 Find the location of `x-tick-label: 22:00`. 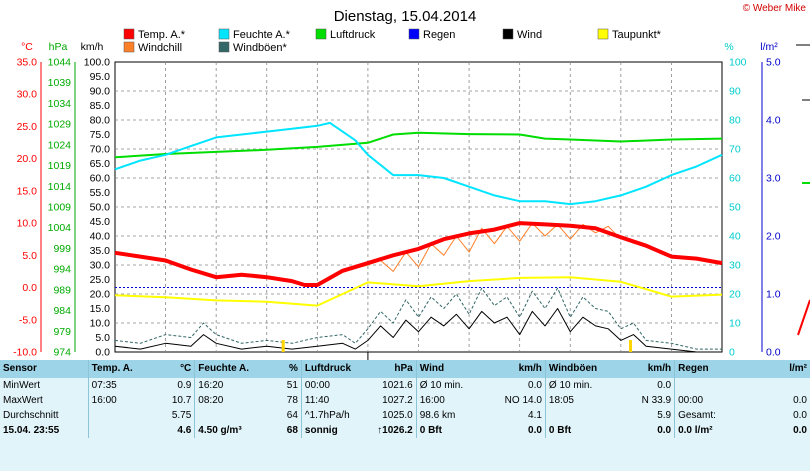

x-tick-label: 22:00 is located at coordinates (671, 359).